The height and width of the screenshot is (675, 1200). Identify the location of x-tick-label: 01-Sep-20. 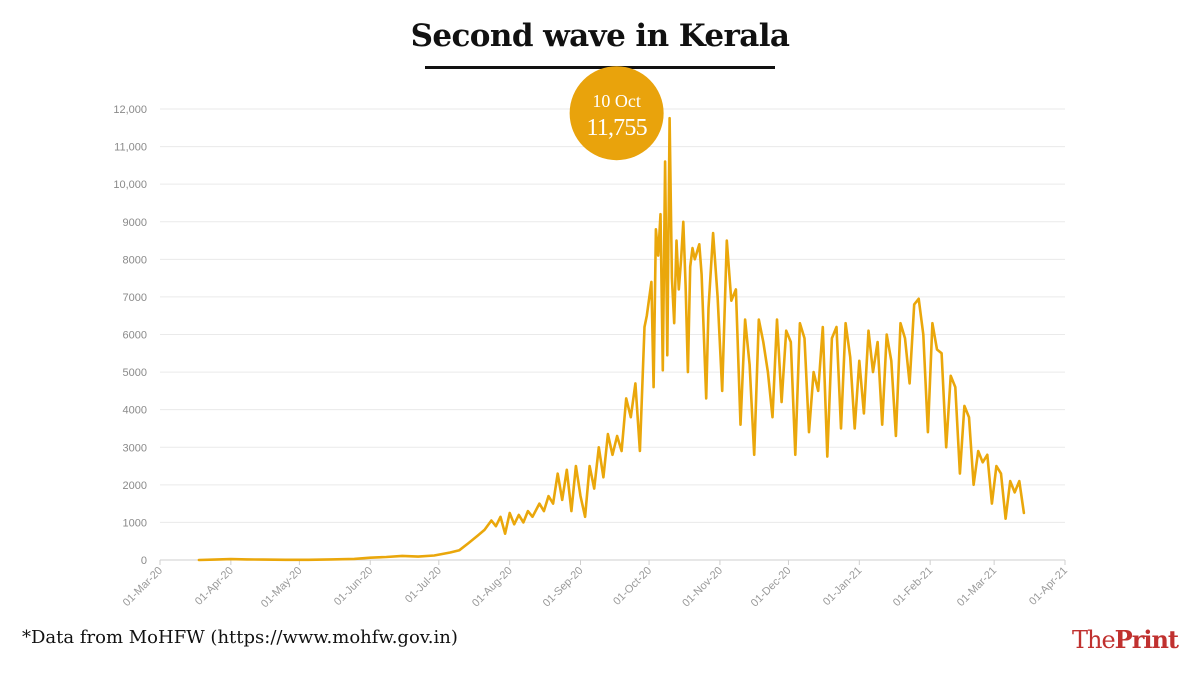
(563, 587).